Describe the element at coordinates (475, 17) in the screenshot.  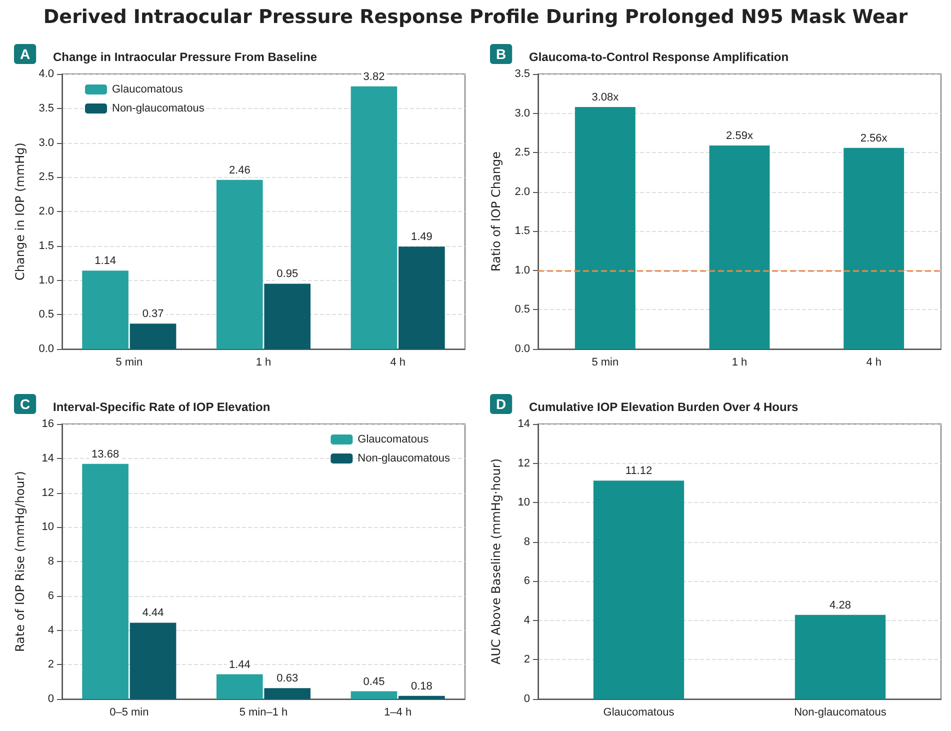
I see `chart-title: Derived Intraocular Pressure Response Profile During Prolonged N95 Mask Wear` at that location.